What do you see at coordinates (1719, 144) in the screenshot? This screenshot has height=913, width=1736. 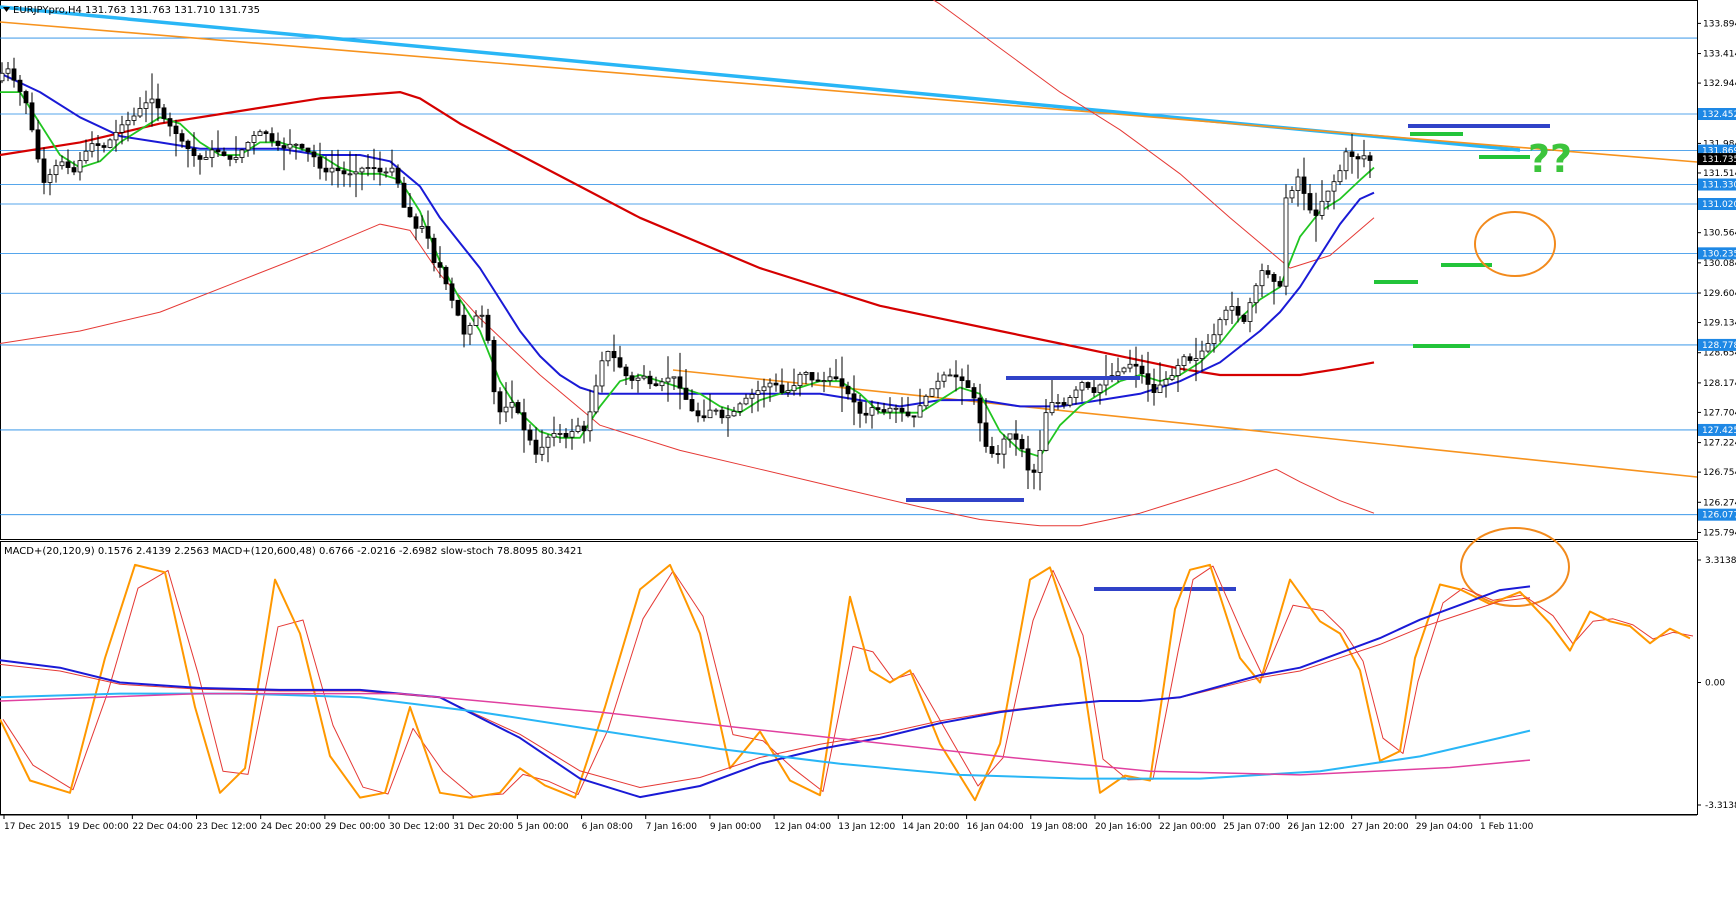 I see `price-tick-label: 131.984` at bounding box center [1719, 144].